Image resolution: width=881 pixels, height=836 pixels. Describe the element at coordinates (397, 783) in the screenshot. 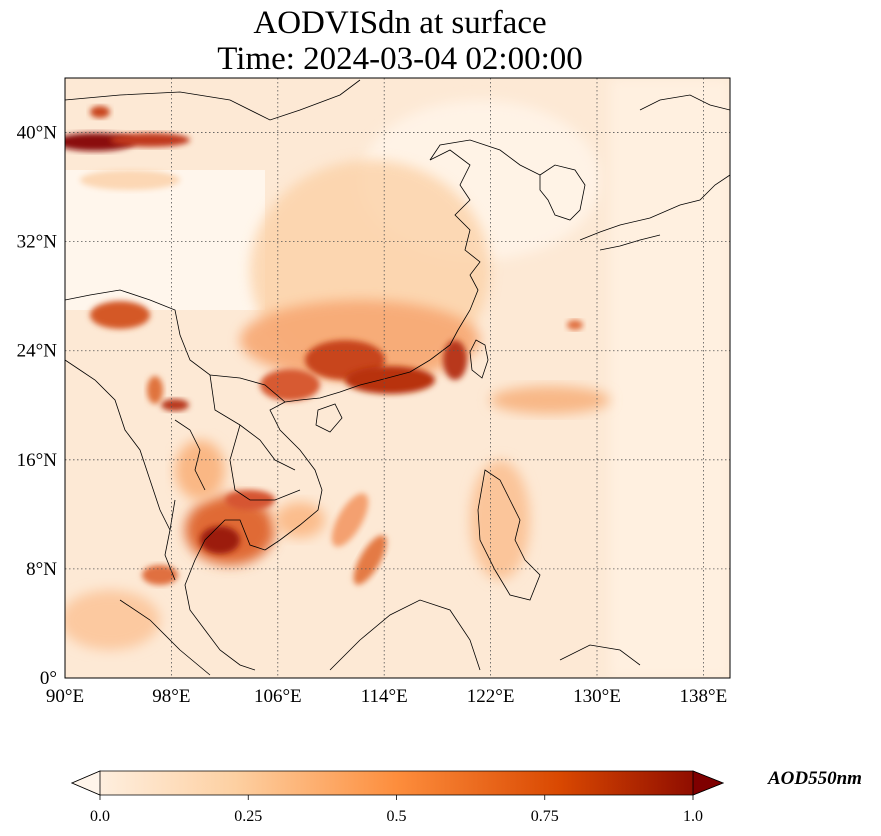

I see `colorbar-bar` at that location.